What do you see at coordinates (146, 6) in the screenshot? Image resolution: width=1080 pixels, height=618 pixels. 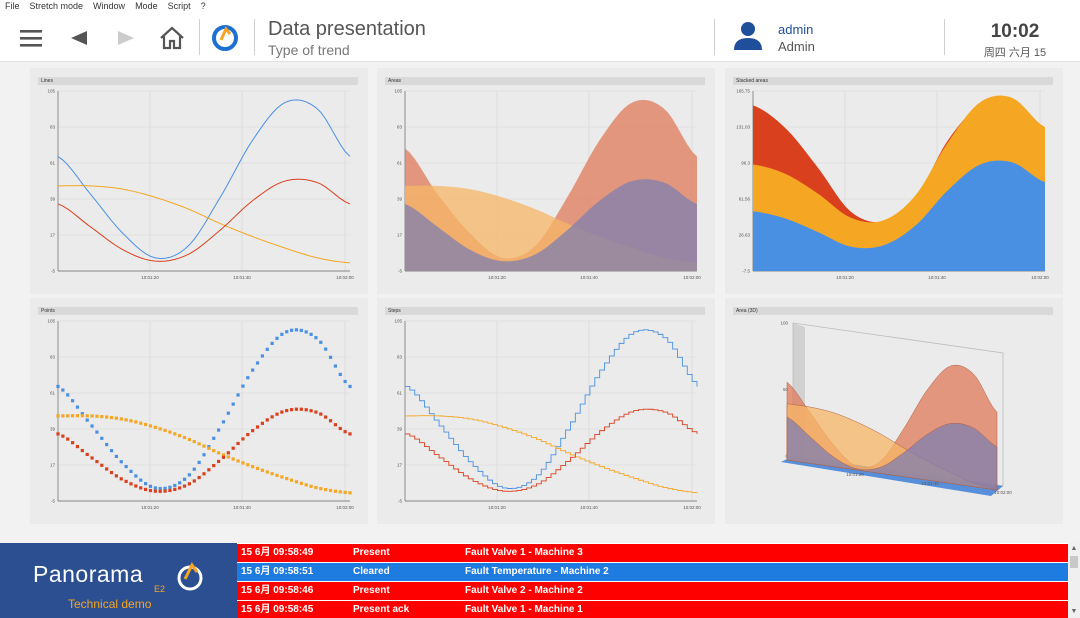 I see `menu-mode: Mode` at bounding box center [146, 6].